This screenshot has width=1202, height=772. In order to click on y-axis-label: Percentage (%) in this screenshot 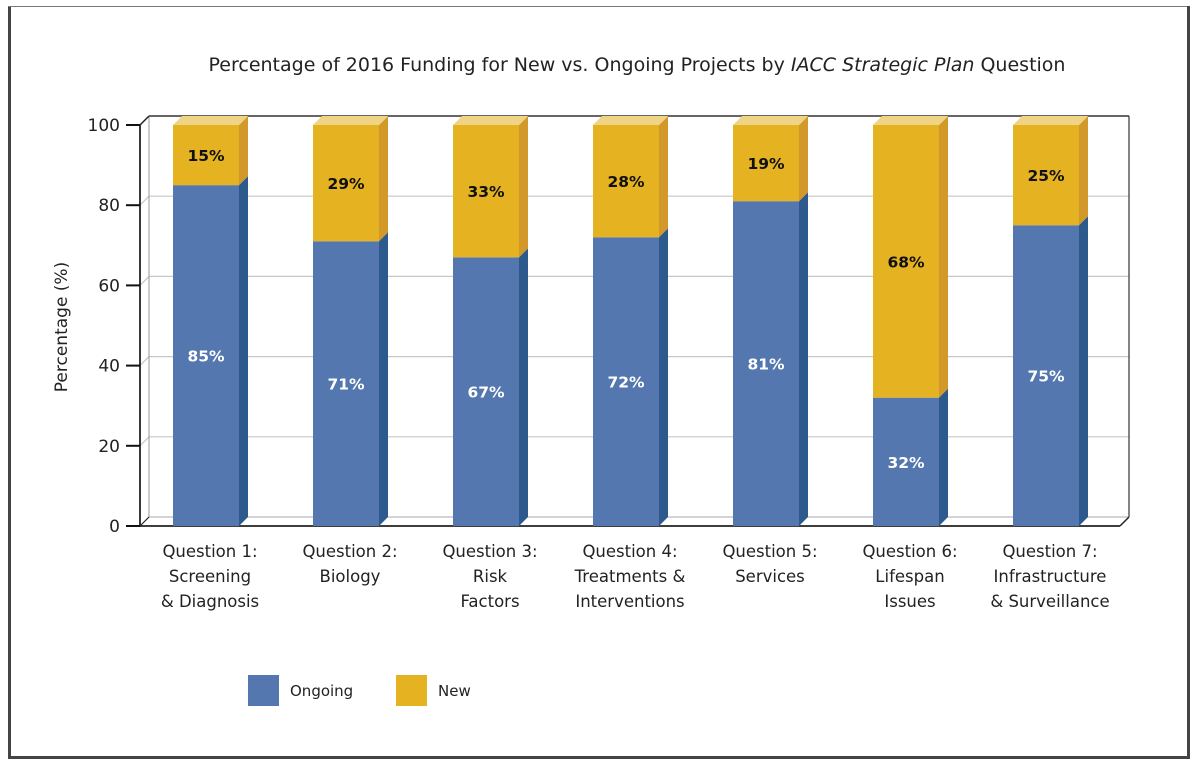, I will do `click(62, 327)`.